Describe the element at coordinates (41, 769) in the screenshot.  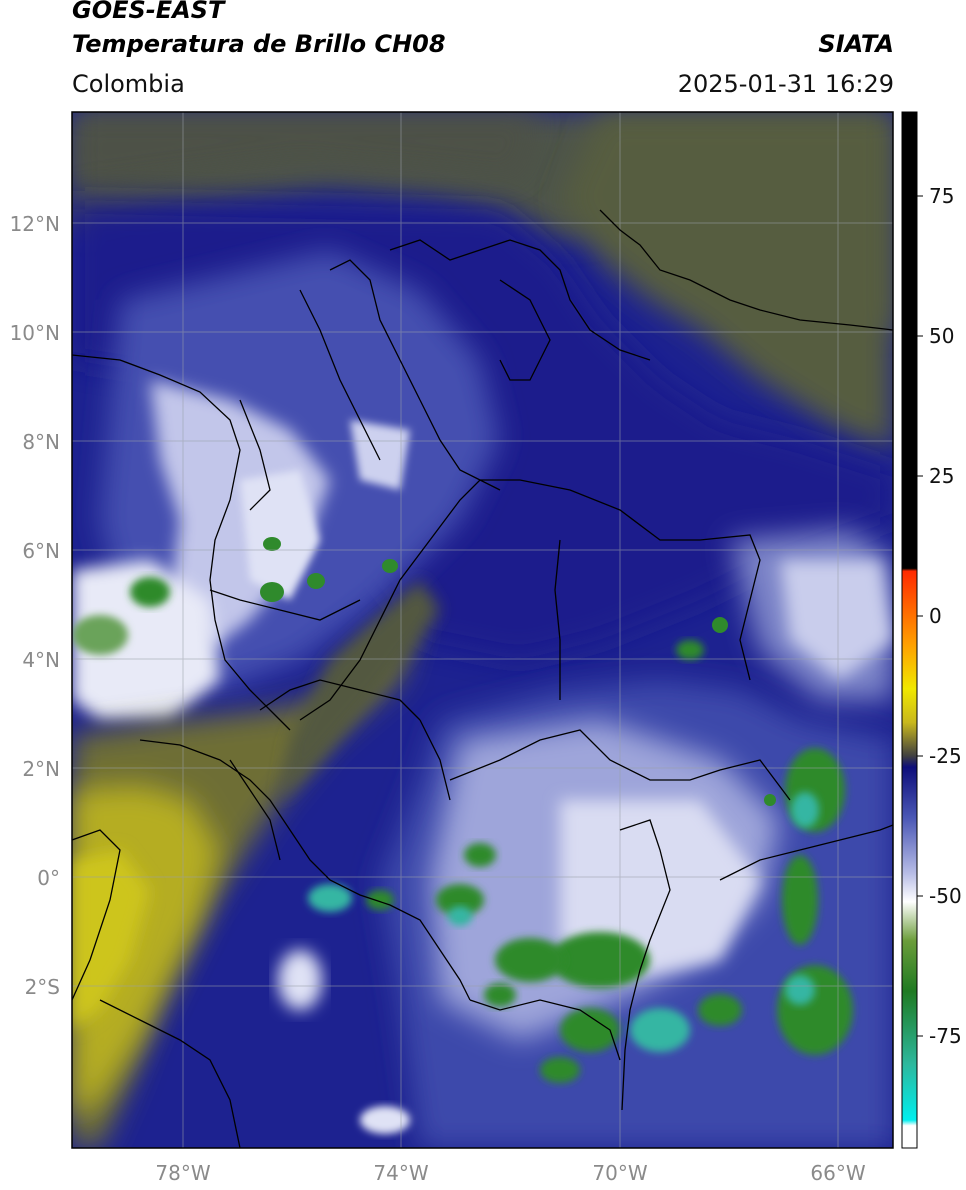
I see `lat-label: 2°N` at that location.